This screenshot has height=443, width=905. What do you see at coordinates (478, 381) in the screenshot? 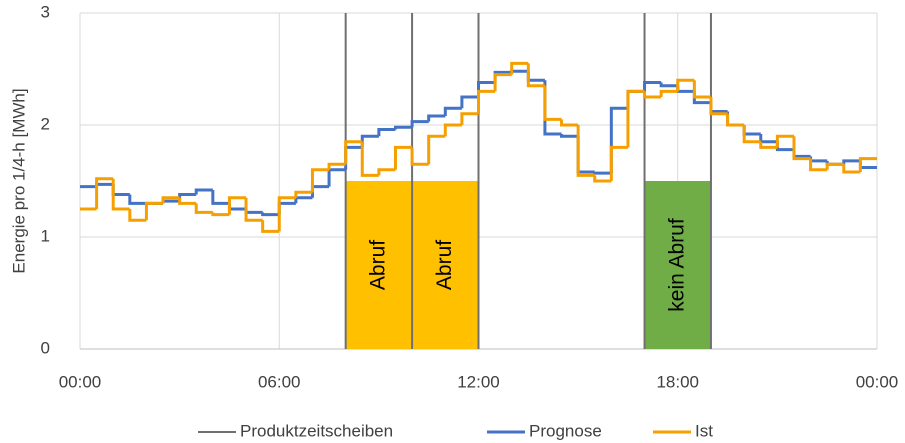
I see `x-tick-label: 12:00` at bounding box center [478, 381].